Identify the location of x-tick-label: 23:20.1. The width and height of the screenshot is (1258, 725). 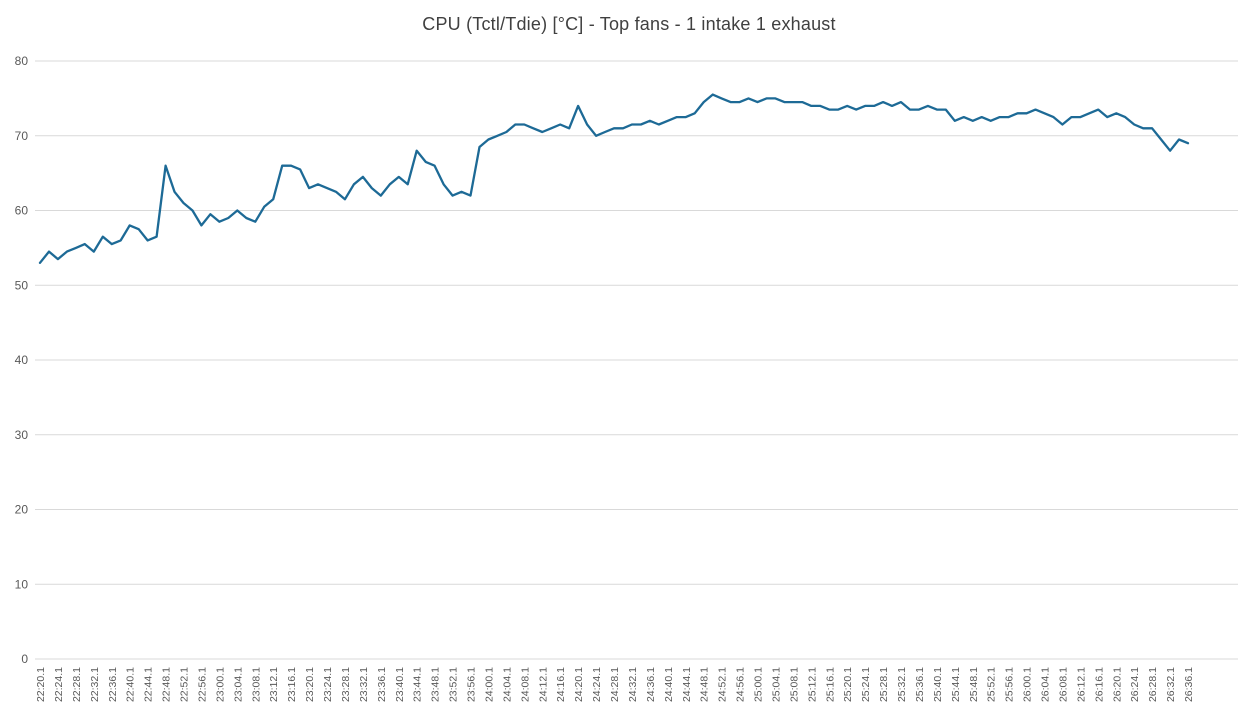
(310, 684).